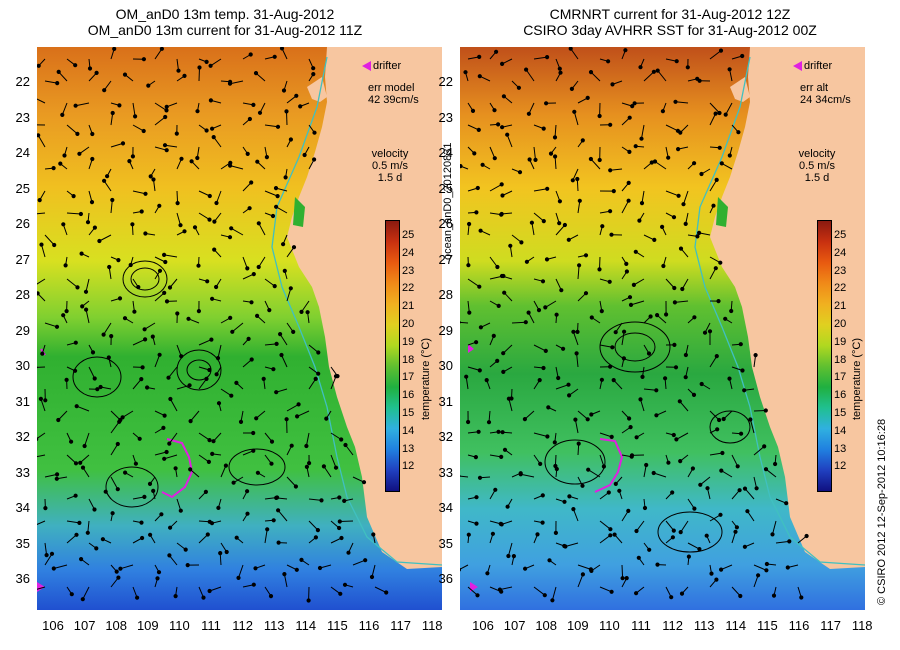 The width and height of the screenshot is (900, 650). What do you see at coordinates (22, 259) in the screenshot?
I see `axis-tick-label: 27` at bounding box center [22, 259].